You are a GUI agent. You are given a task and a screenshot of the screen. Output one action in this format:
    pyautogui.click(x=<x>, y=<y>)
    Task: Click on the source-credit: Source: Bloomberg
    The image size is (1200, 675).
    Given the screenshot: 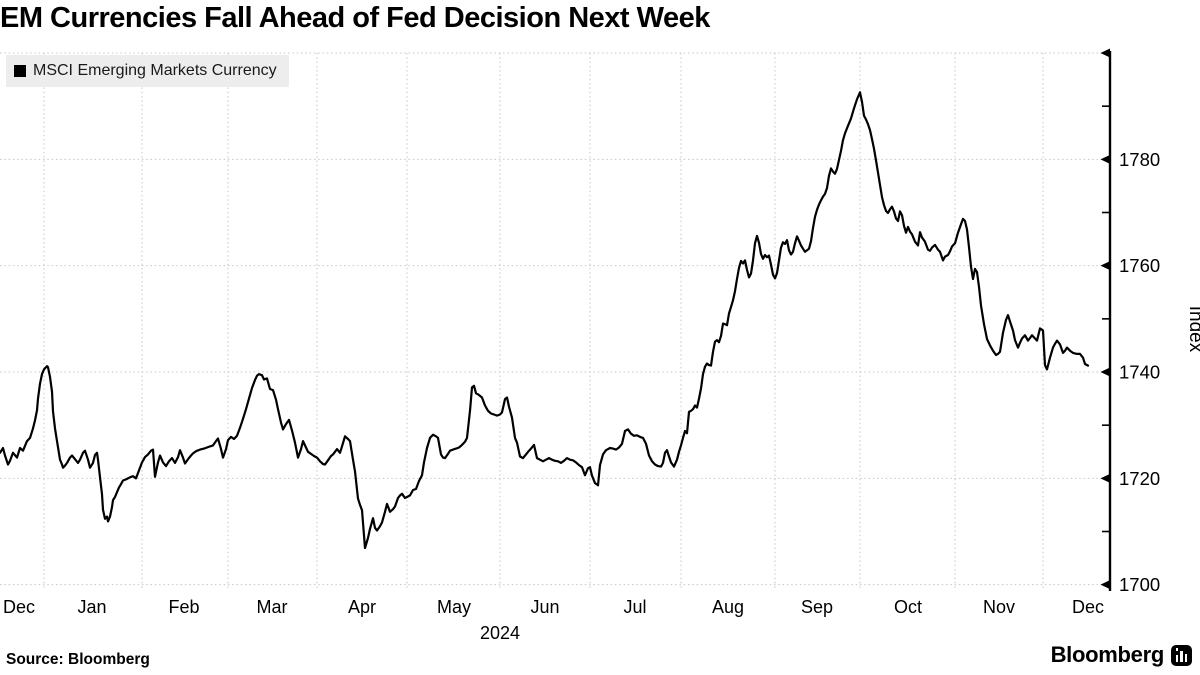 What is the action you would take?
    pyautogui.click(x=78, y=659)
    